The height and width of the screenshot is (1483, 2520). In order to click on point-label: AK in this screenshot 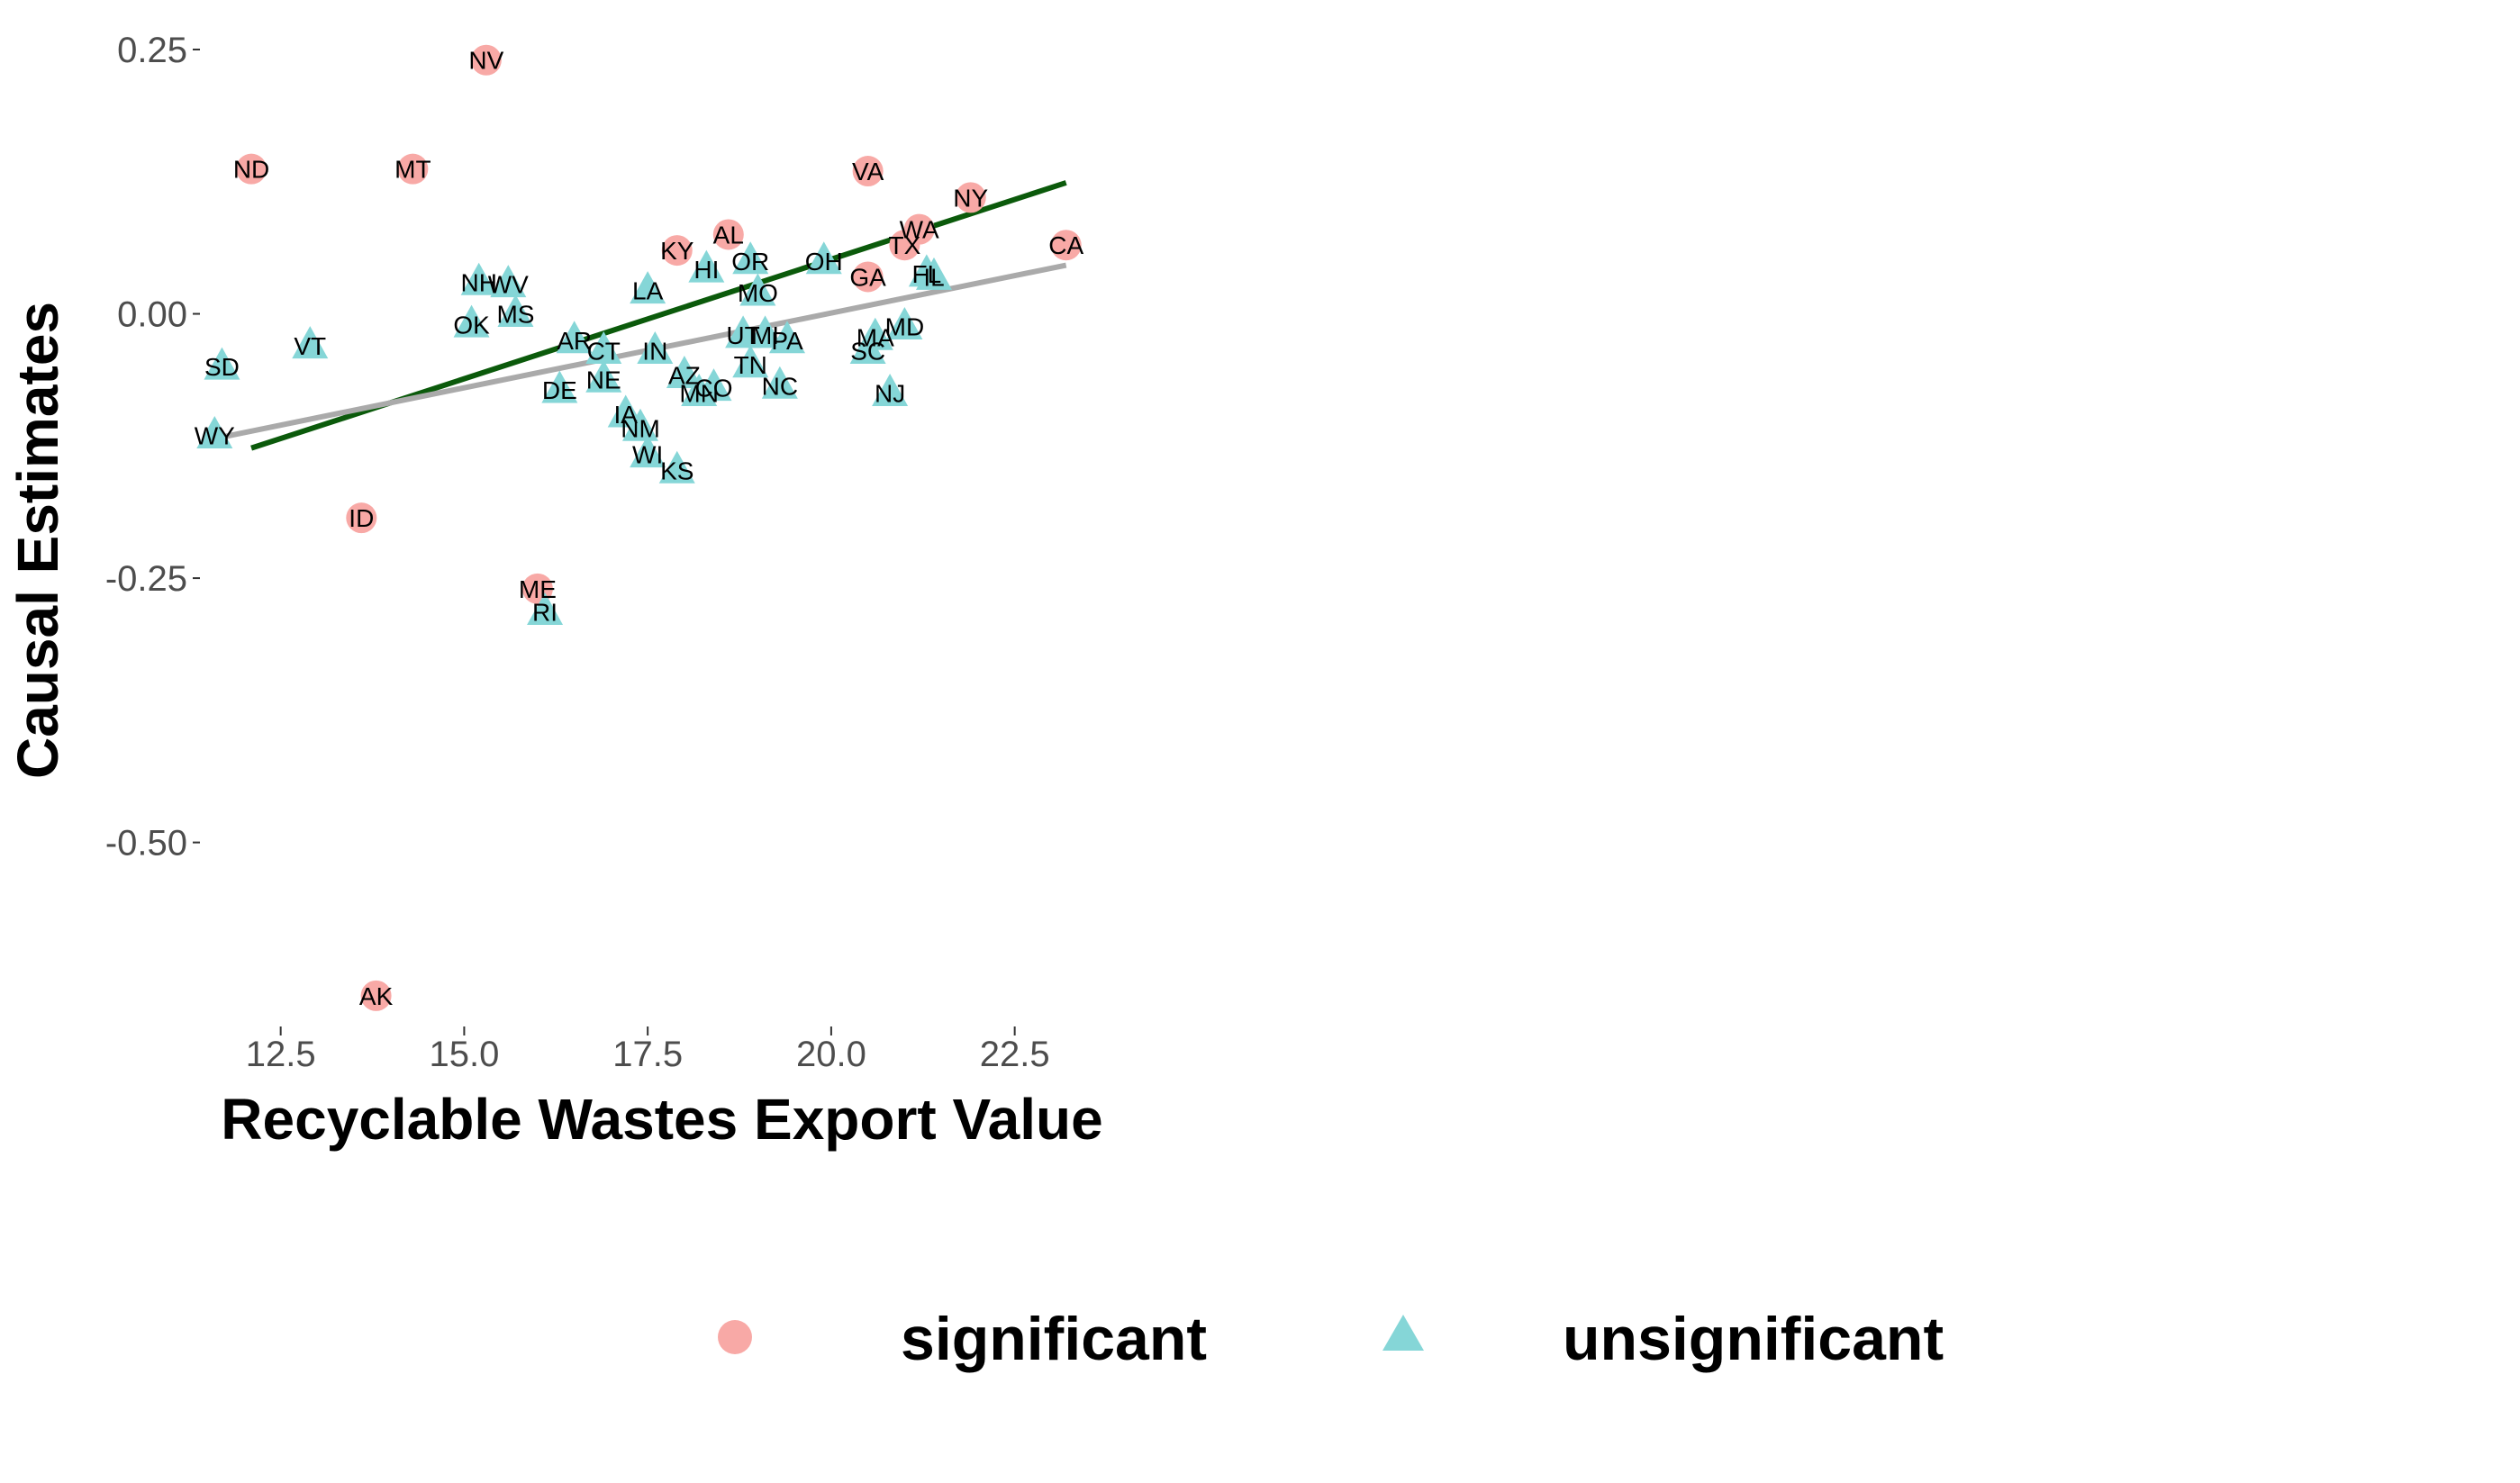, I will do `click(376, 996)`.